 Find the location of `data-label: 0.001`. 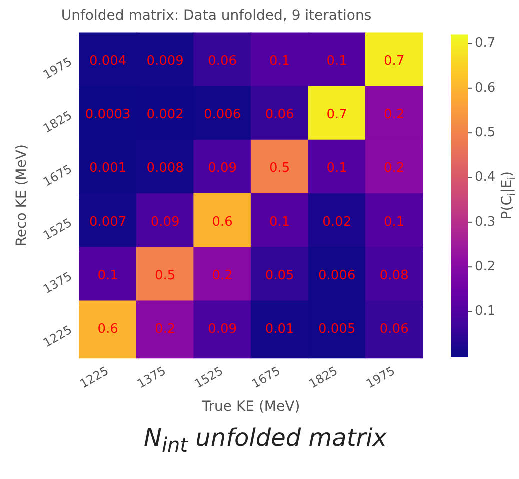

data-label: 0.001 is located at coordinates (108, 168).